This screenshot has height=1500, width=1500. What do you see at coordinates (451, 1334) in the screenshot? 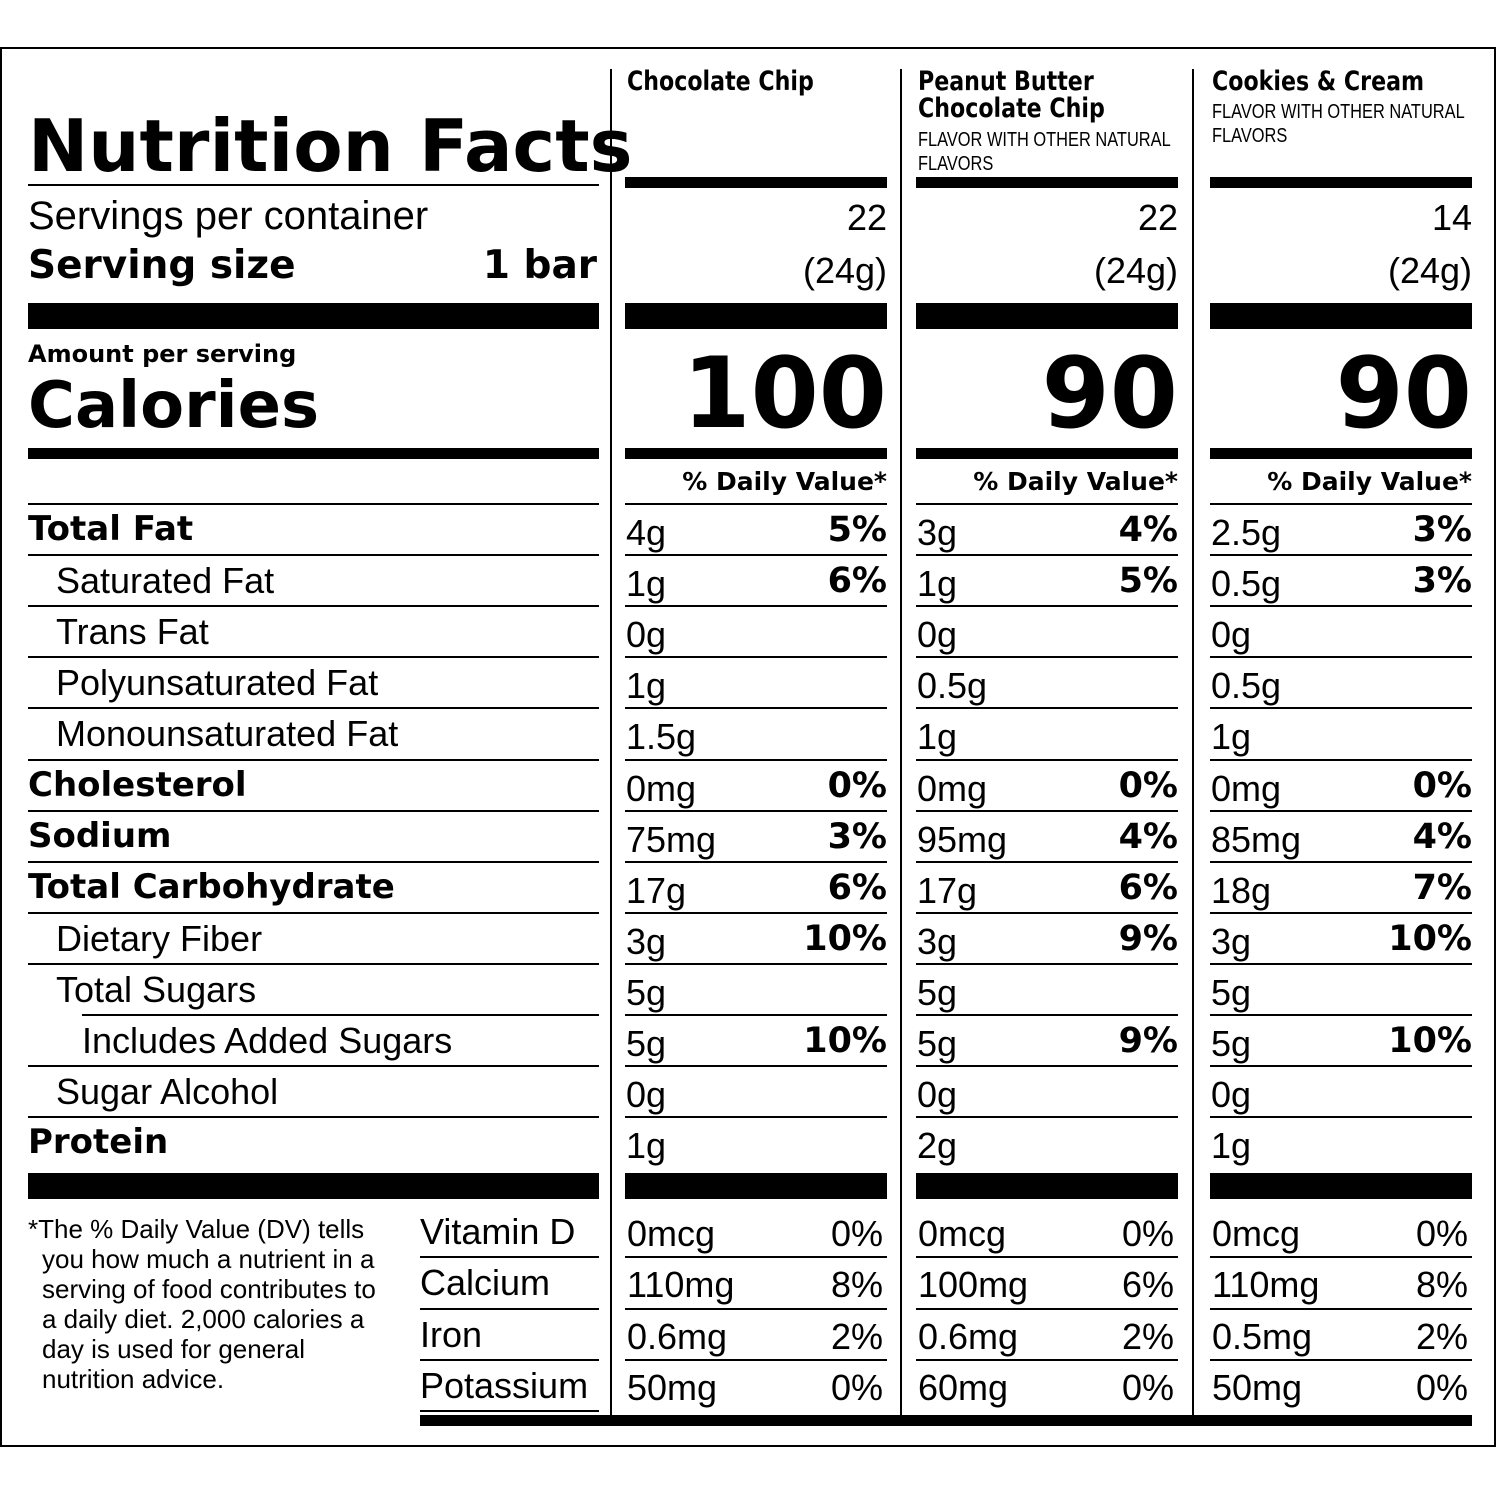
I see `vitamin-name: Iron` at bounding box center [451, 1334].